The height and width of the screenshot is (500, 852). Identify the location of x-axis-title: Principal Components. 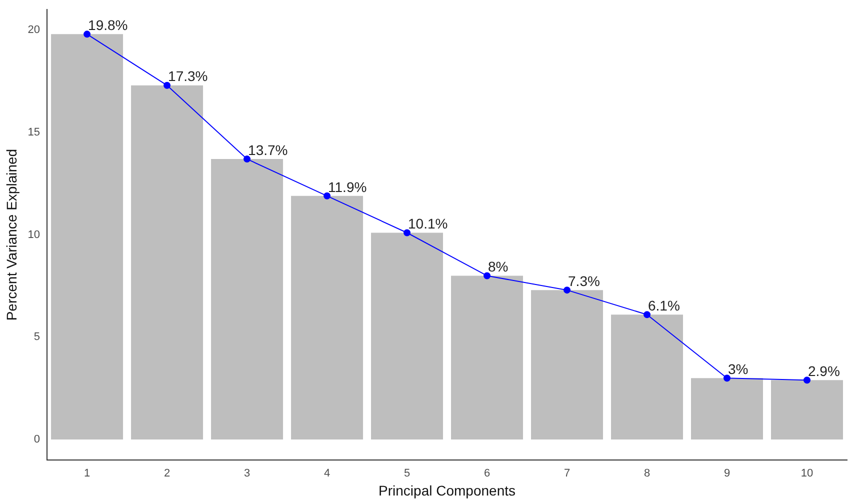
(447, 490).